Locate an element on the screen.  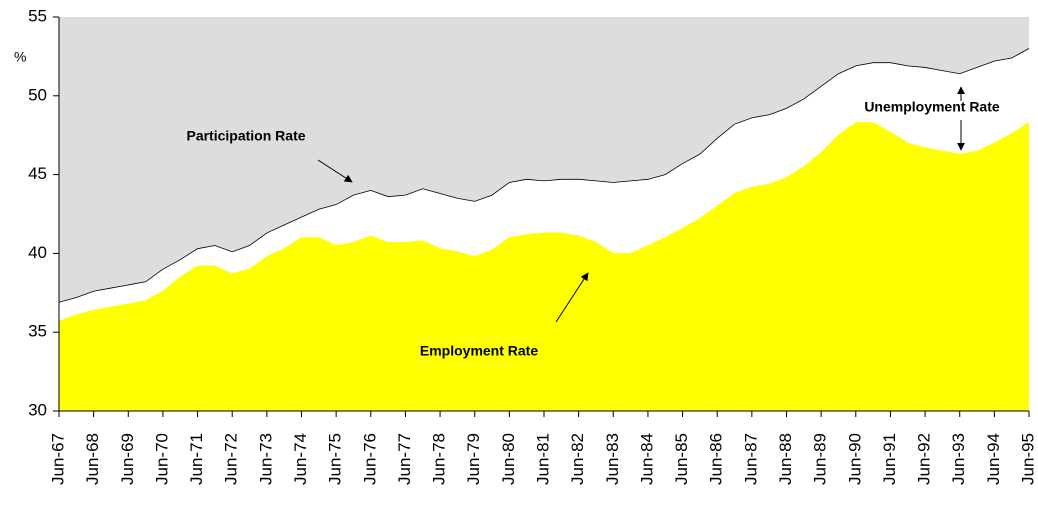
x-tick-label: Jun-74 is located at coordinates (300, 459).